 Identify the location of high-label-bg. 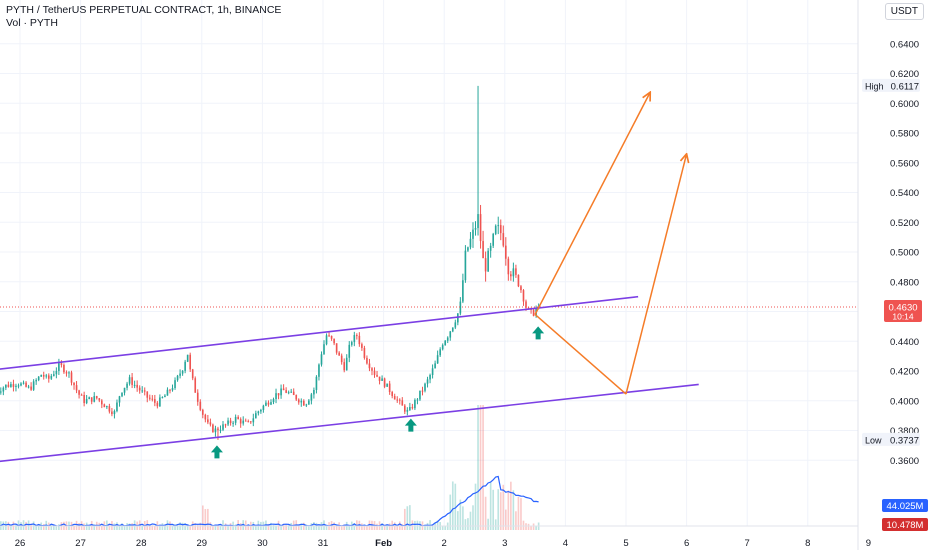
(891, 85).